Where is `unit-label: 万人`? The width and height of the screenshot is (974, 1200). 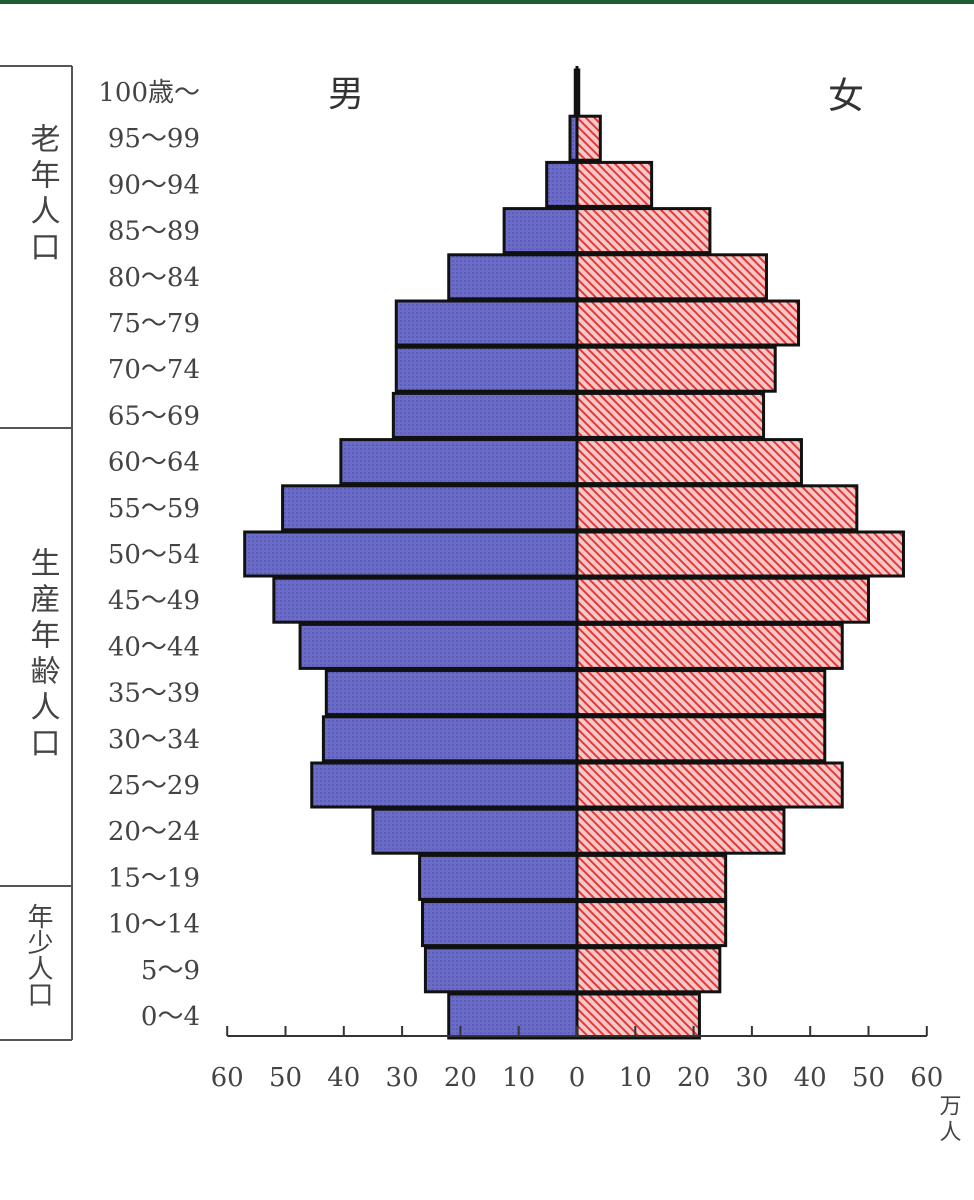
unit-label: 万人 is located at coordinates (949, 1120).